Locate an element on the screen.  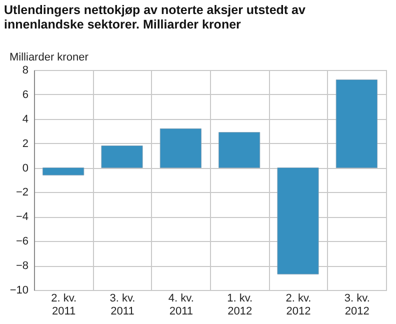
y-tick-label: 0 is located at coordinates (25, 168).